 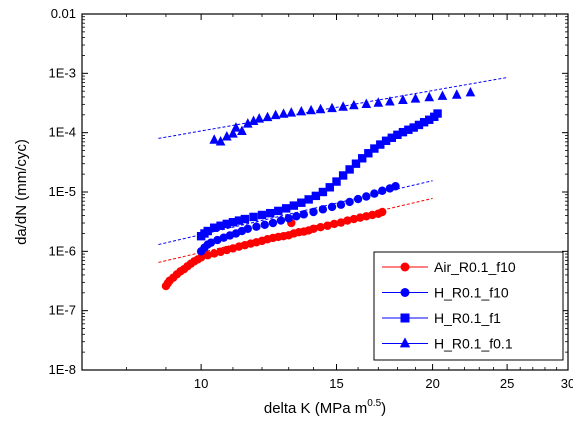 What do you see at coordinates (383, 408) in the screenshot?
I see `x-axis-title-close: )` at bounding box center [383, 408].